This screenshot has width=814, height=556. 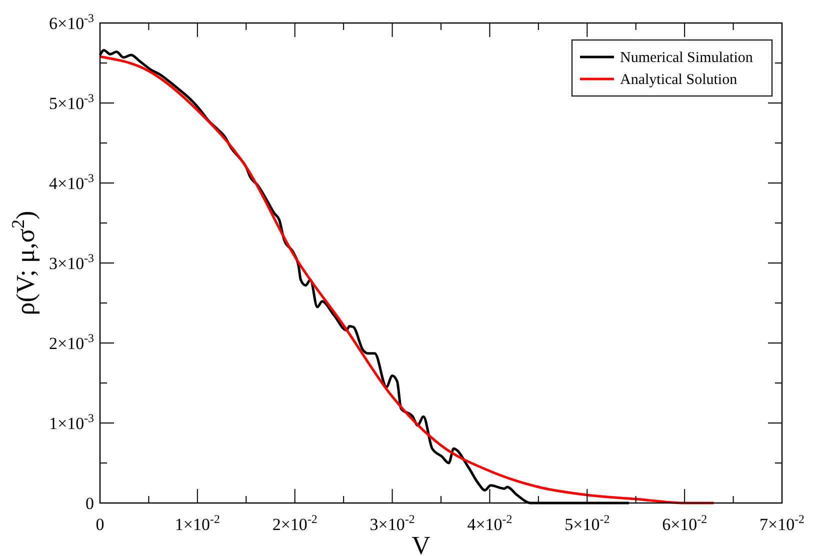 I want to click on x-tick-label: 3×10$^{-2}$, so click(x=392, y=523).